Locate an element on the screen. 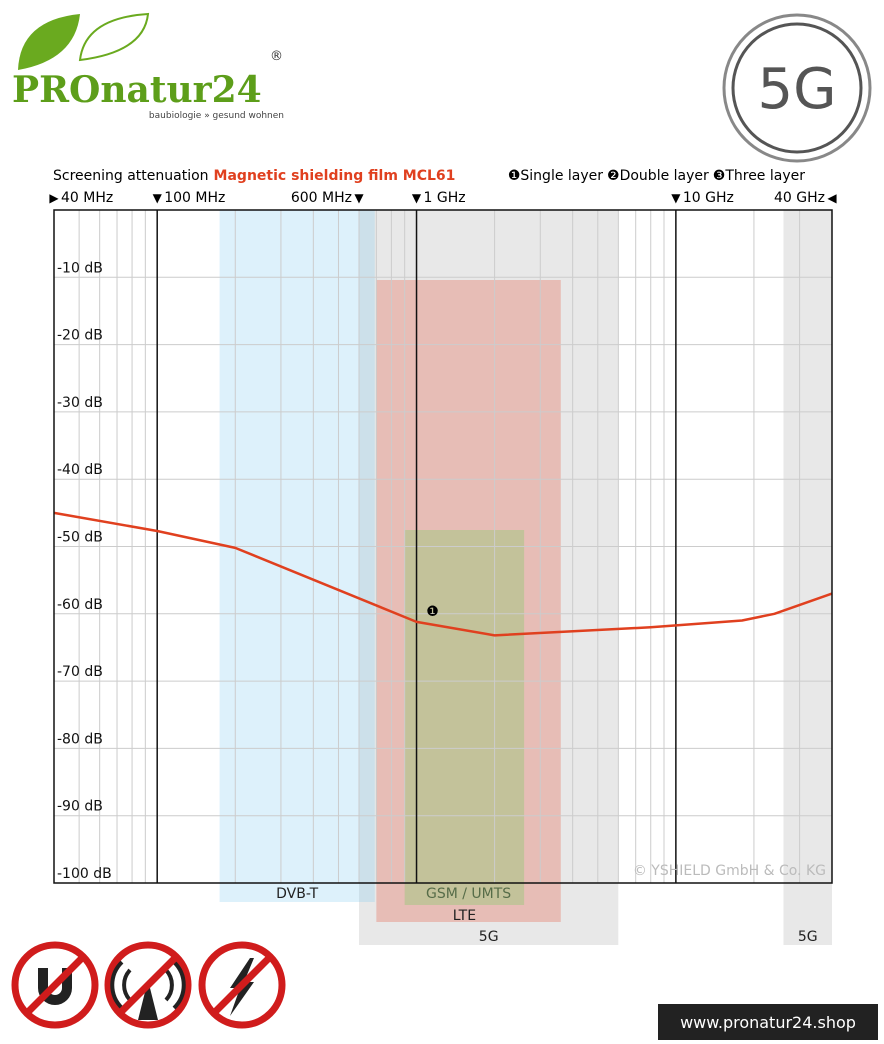 The image size is (884, 1044). brand-name: PROnatur24 is located at coordinates (137, 90).